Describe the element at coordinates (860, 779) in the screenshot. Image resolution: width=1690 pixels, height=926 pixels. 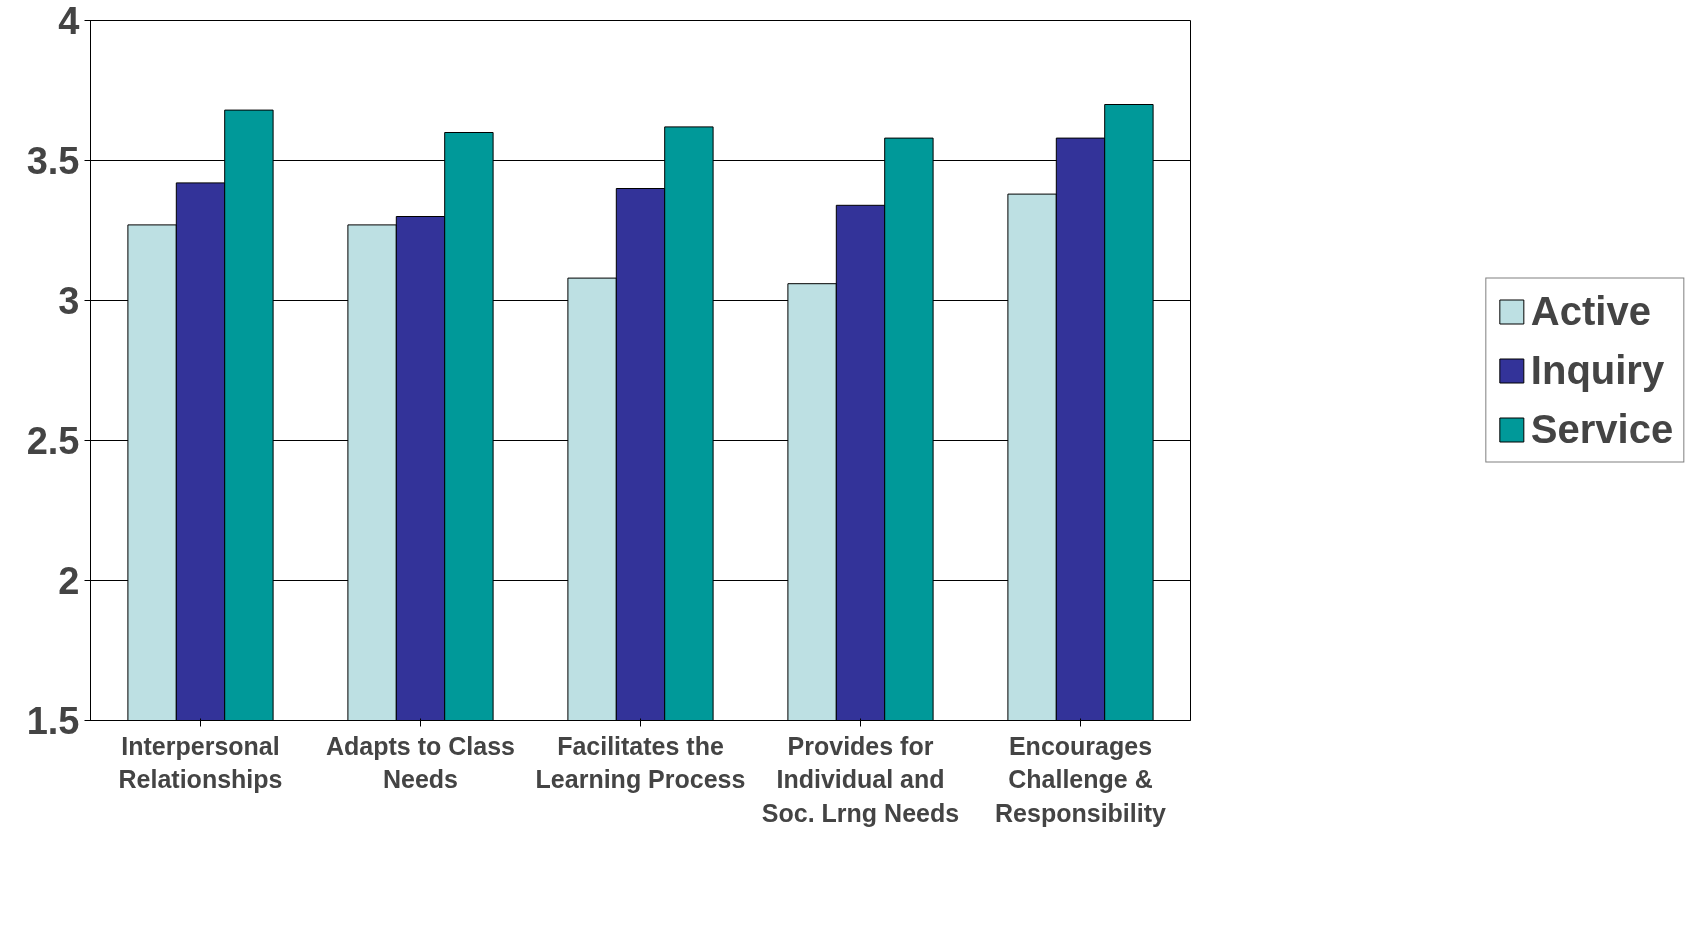
I see `x-tick-label: Provides for Individual and Soc. Lrng Needs` at that location.